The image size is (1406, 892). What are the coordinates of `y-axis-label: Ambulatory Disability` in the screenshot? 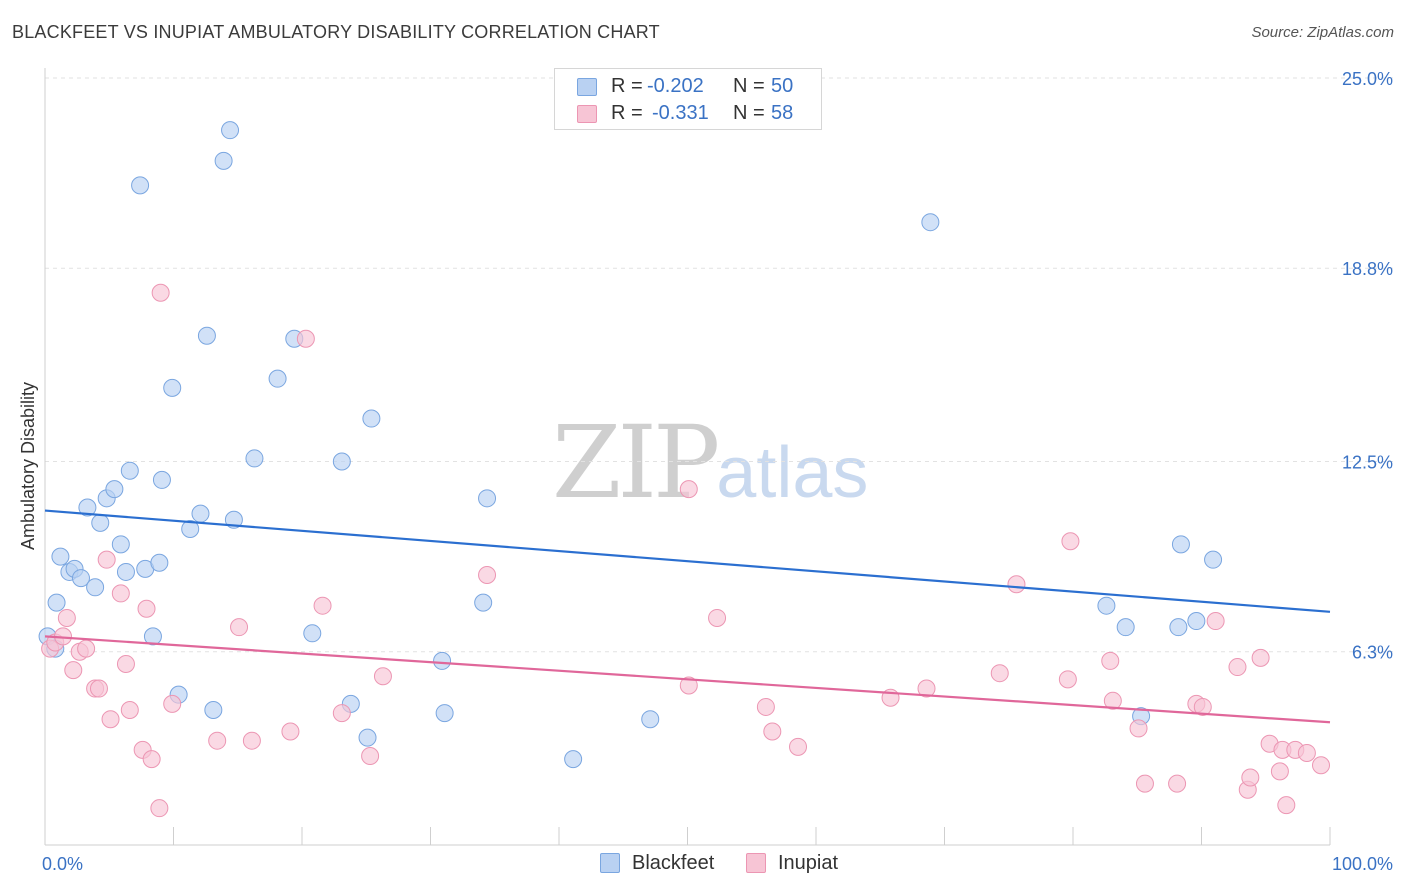 It's located at (28, 465).